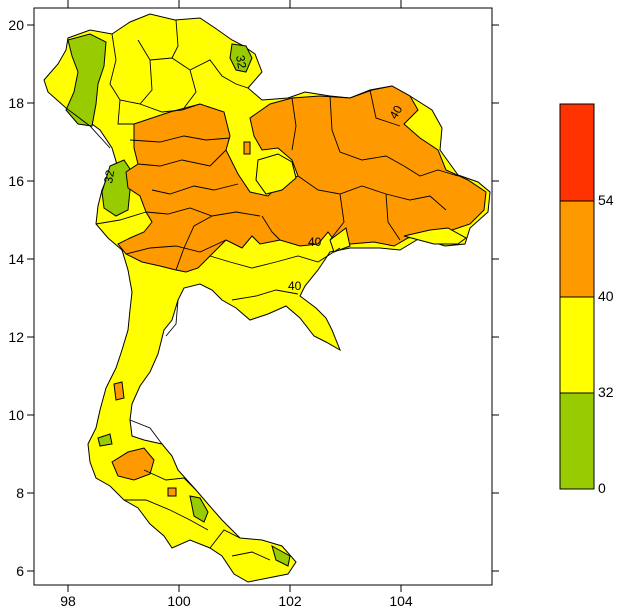 This screenshot has height=610, width=620. I want to click on legend-label-40: 40, so click(606, 296).